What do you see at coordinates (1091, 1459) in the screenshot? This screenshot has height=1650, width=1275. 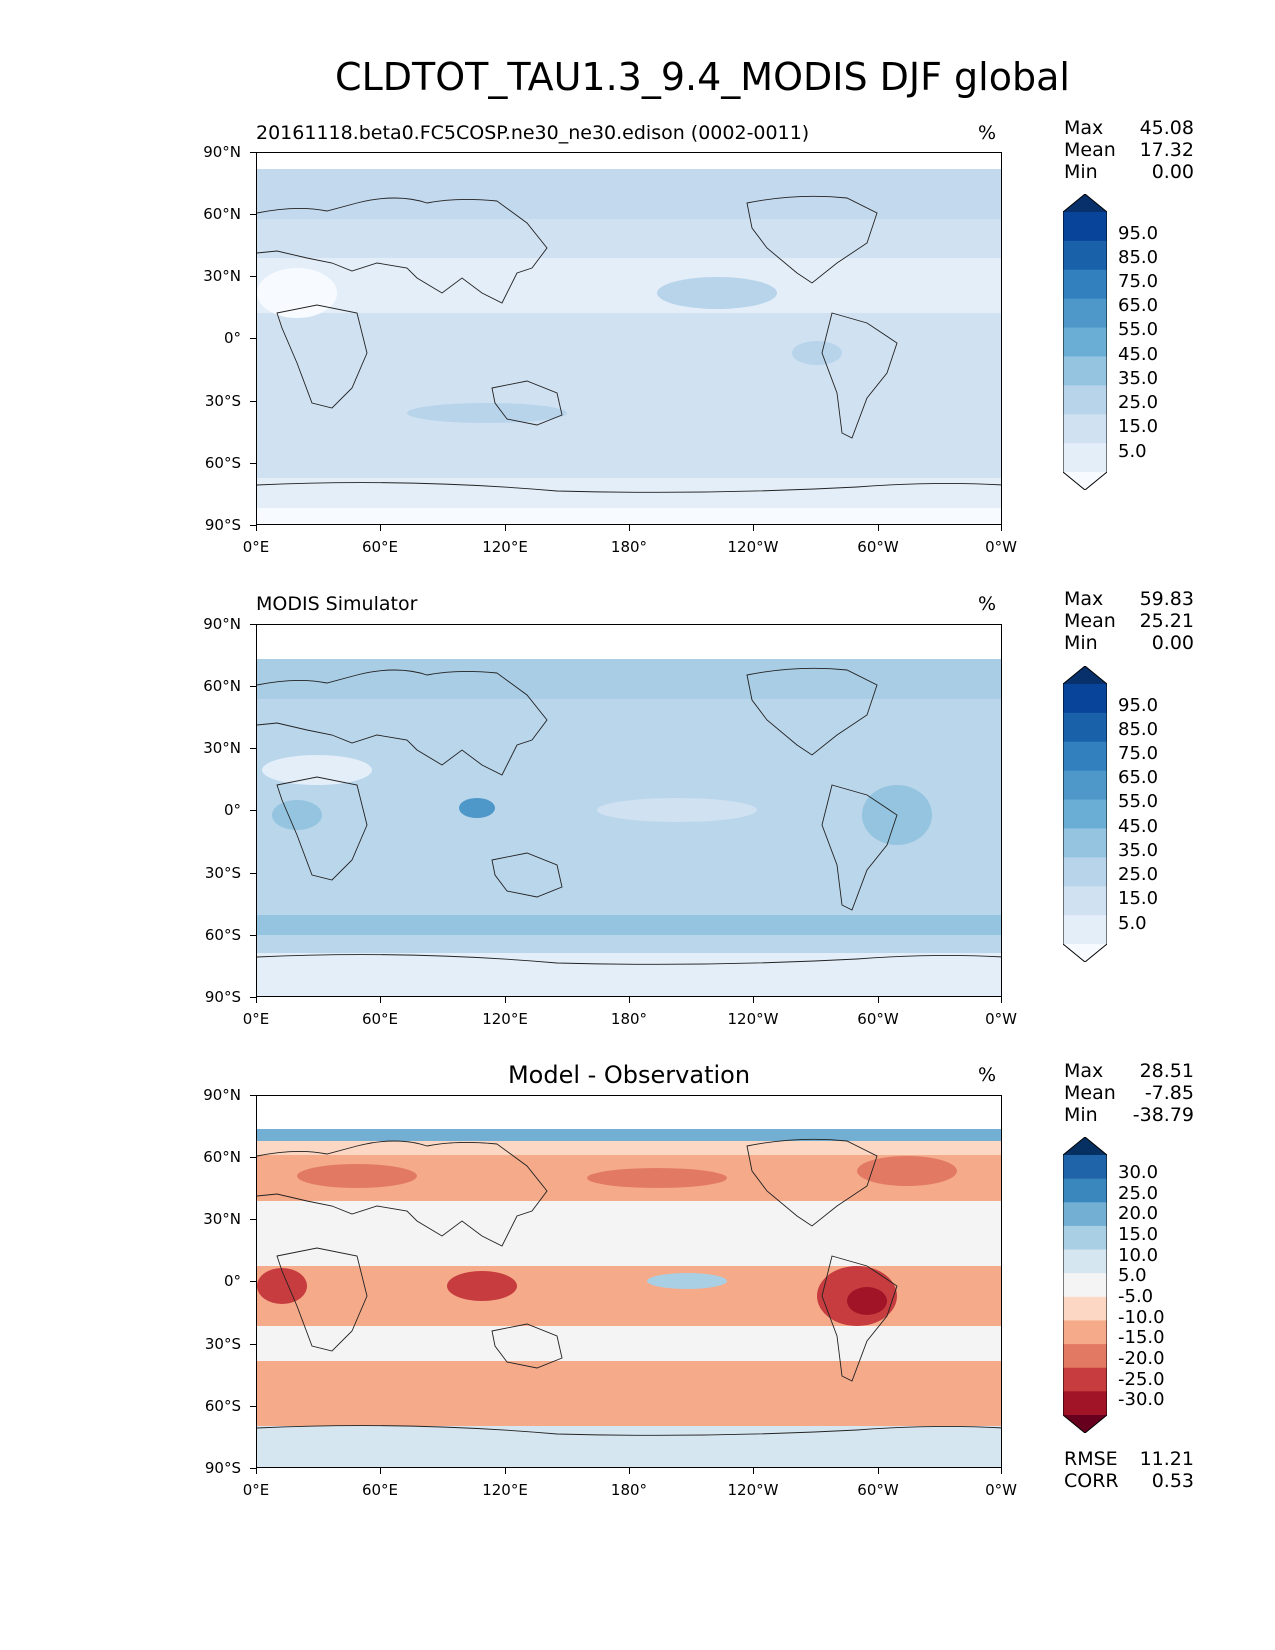 I see `rmse-label: RMSE` at bounding box center [1091, 1459].